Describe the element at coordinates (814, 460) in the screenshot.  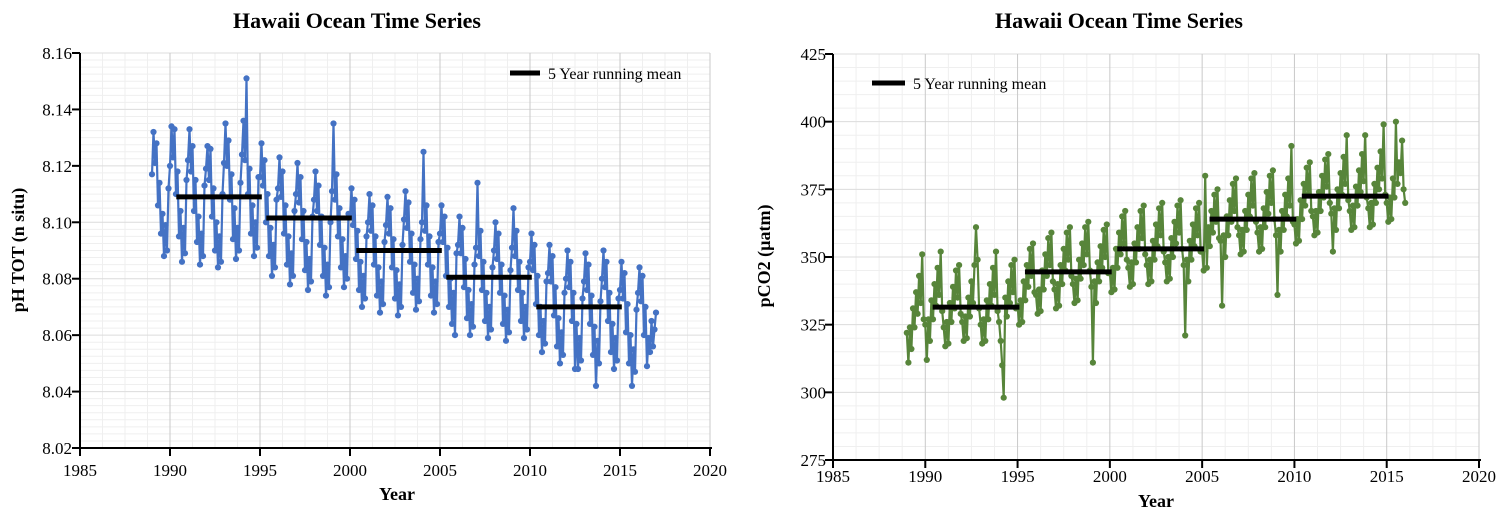
I see `y-tick-label: 275` at that location.